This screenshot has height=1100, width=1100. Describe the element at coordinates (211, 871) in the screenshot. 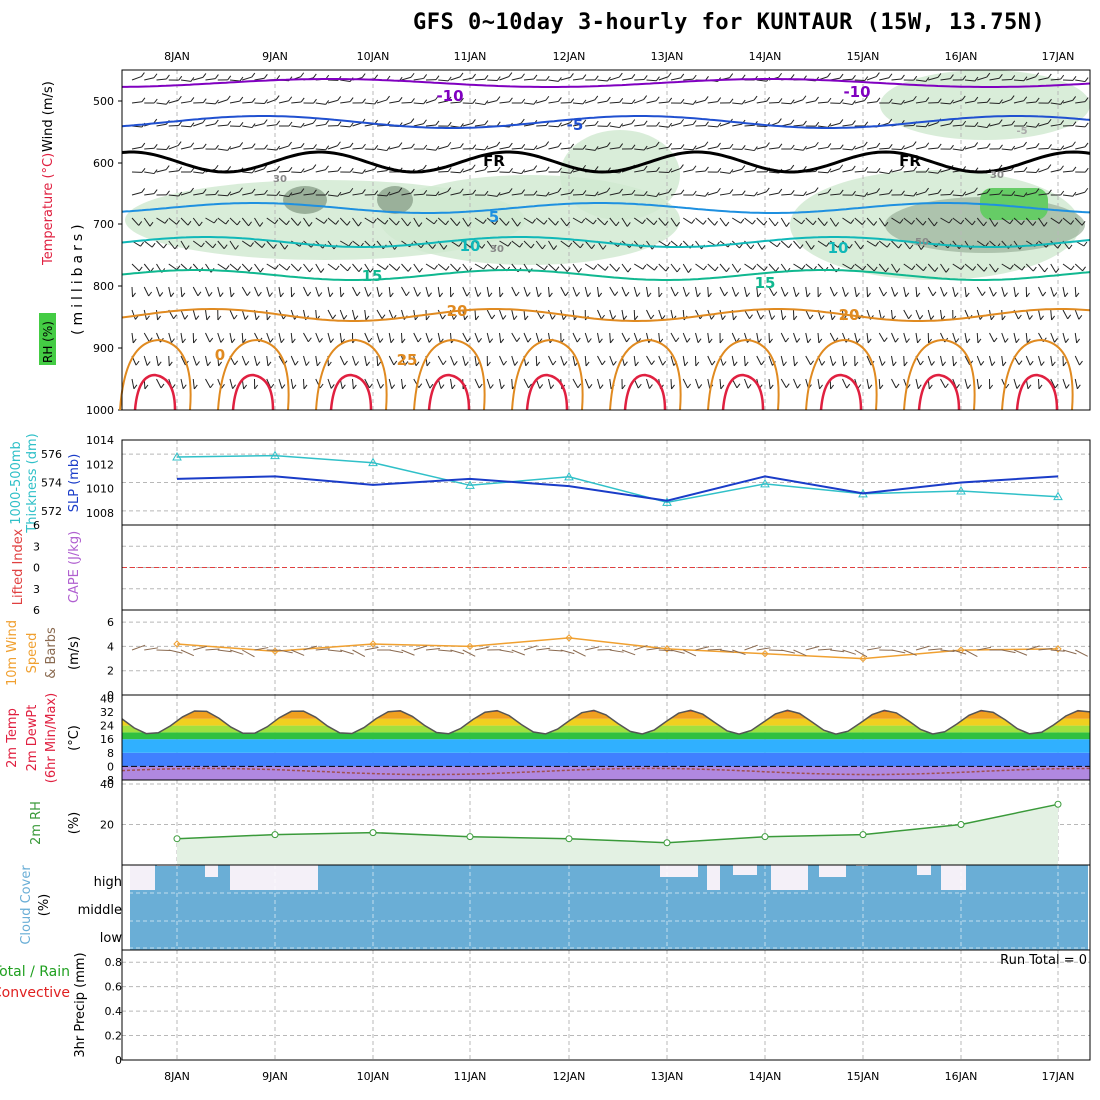

I see `high-cloud-gap` at that location.